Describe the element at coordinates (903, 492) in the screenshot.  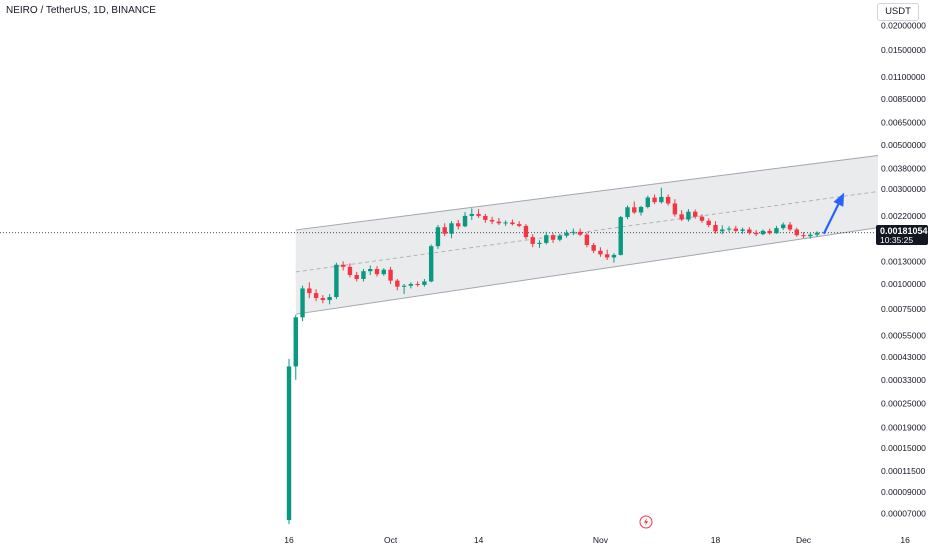
I see `y-tick-label: 0.00009000` at that location.